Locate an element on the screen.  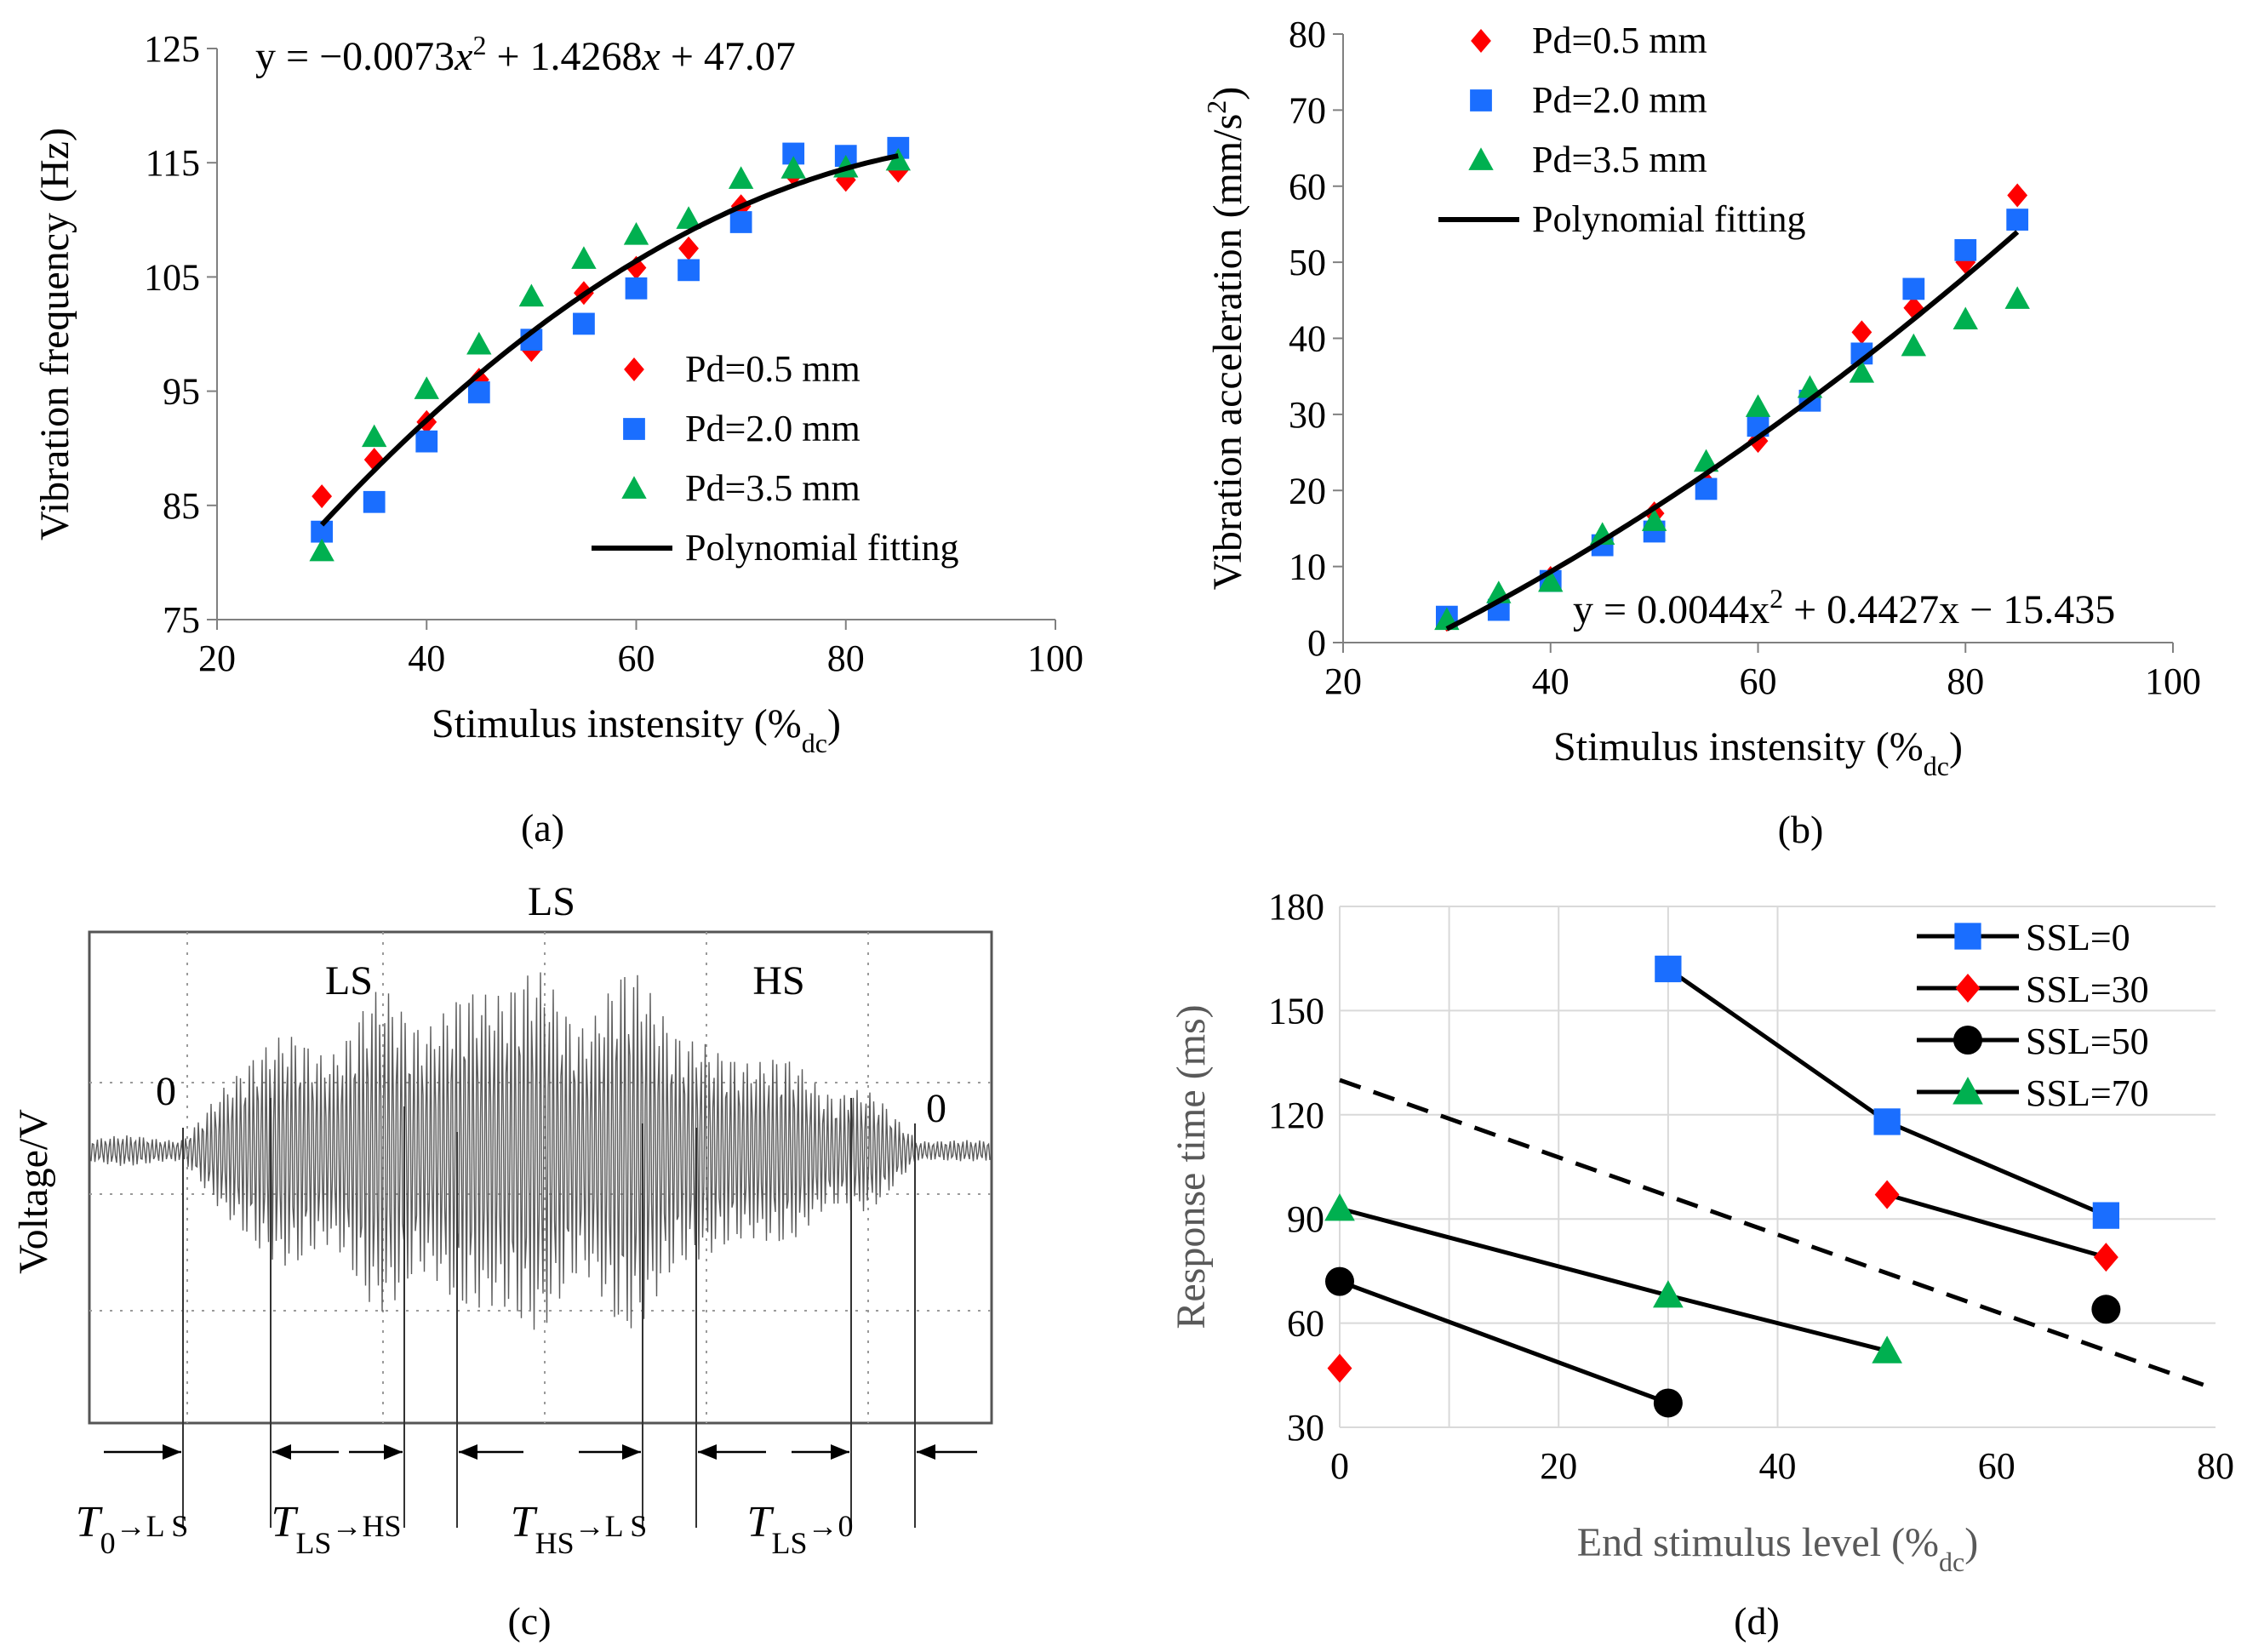
y-axis-label: Vibration acceleration (mm/s2) is located at coordinates (1225, 339).